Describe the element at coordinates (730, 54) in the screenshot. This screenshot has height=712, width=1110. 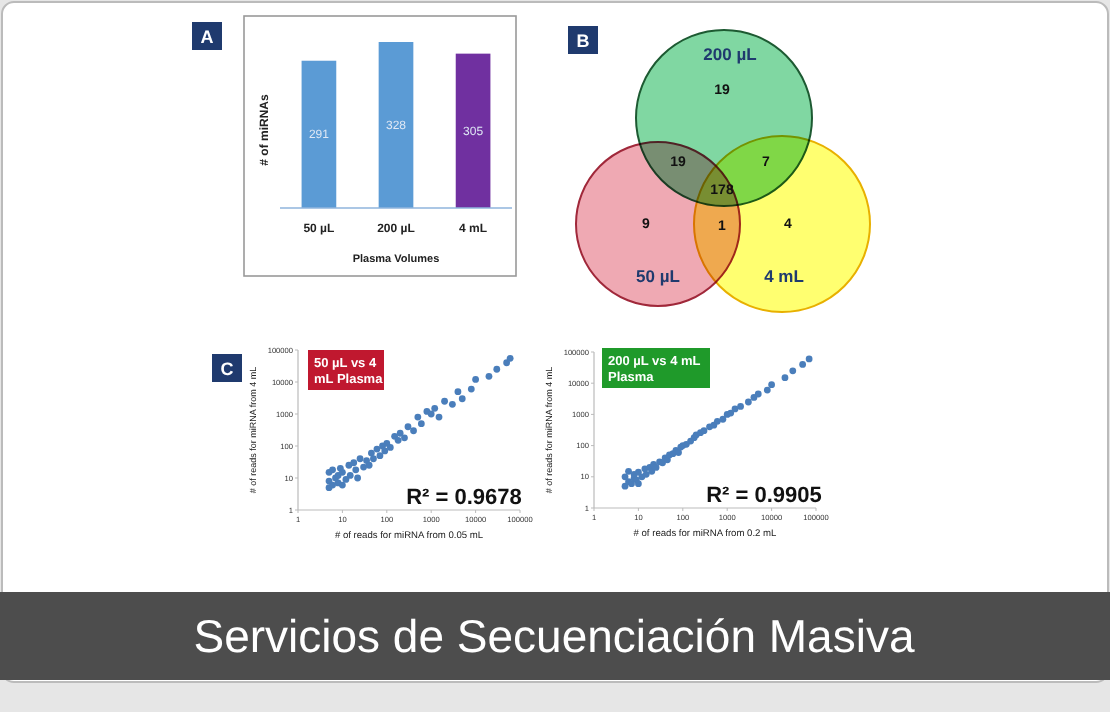
I see `text: 200 µL` at that location.